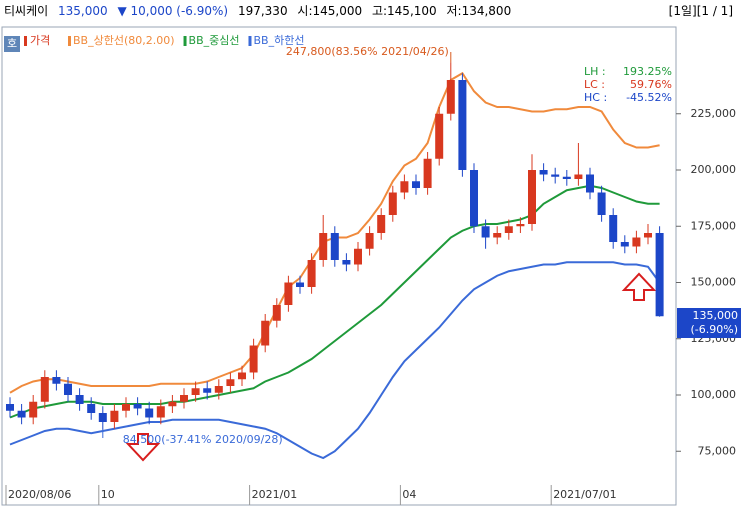  What do you see at coordinates (40, 40) in the screenshot?
I see `legend-label: 가격` at bounding box center [40, 40].